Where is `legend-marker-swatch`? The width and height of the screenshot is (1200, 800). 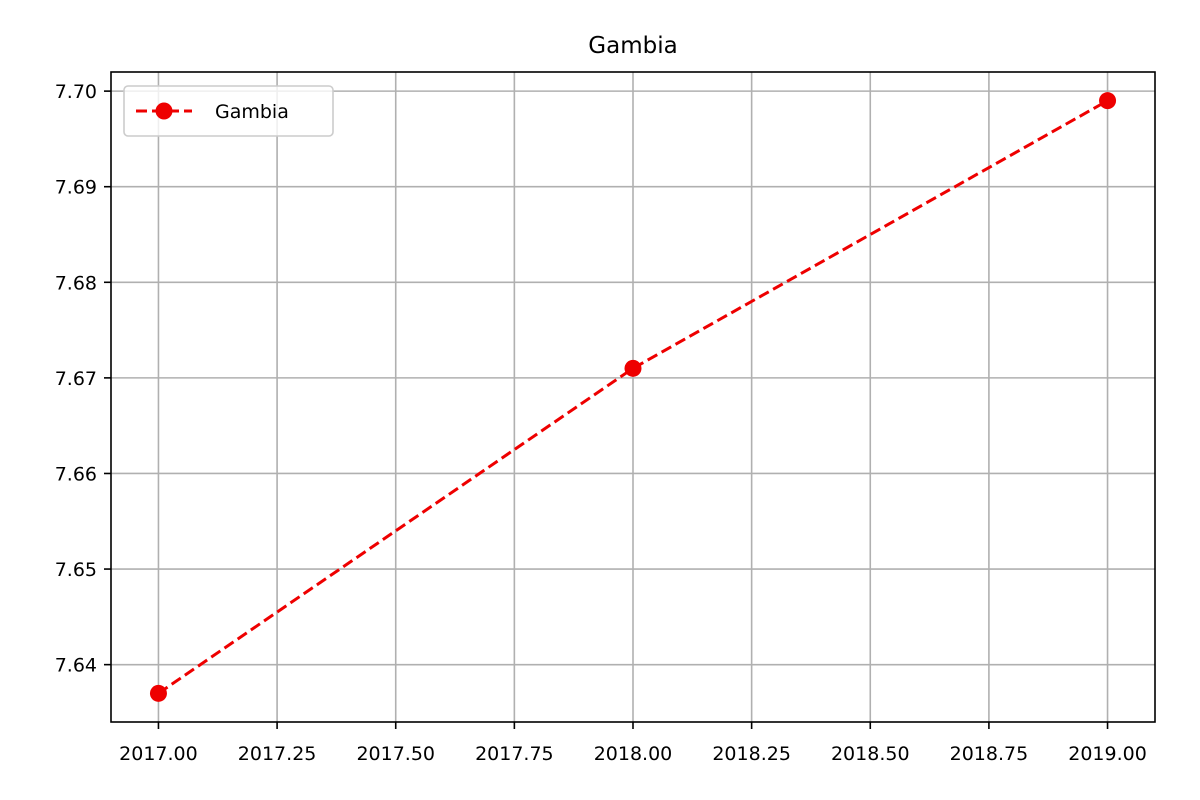 legend-marker-swatch is located at coordinates (164, 111).